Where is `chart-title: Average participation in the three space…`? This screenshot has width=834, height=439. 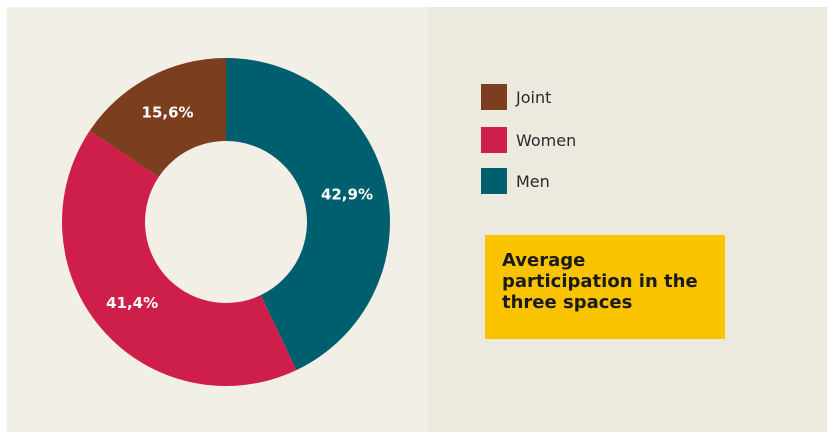
chart-title: Average participation in the three space… is located at coordinates (600, 281).